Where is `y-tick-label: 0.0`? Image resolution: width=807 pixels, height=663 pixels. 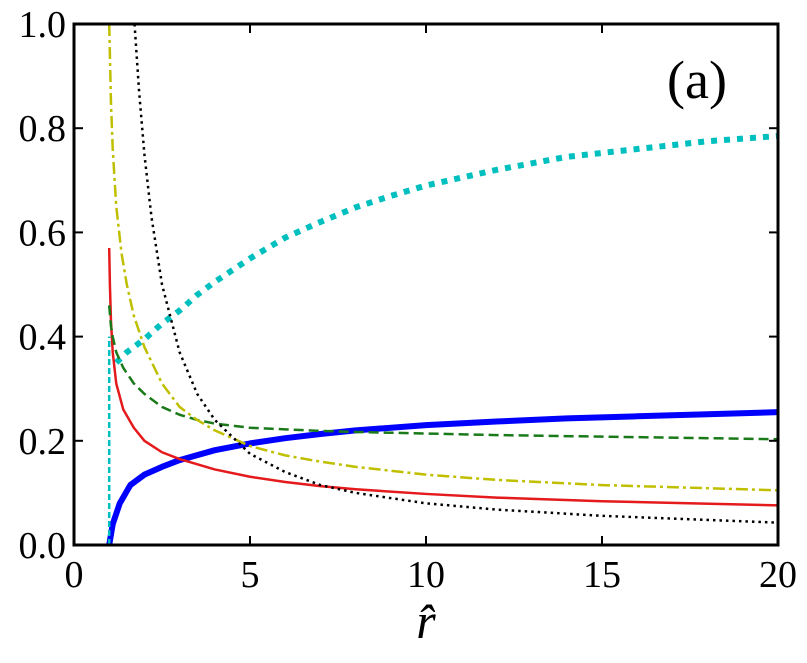
y-tick-label: 0.0 is located at coordinates (43, 546).